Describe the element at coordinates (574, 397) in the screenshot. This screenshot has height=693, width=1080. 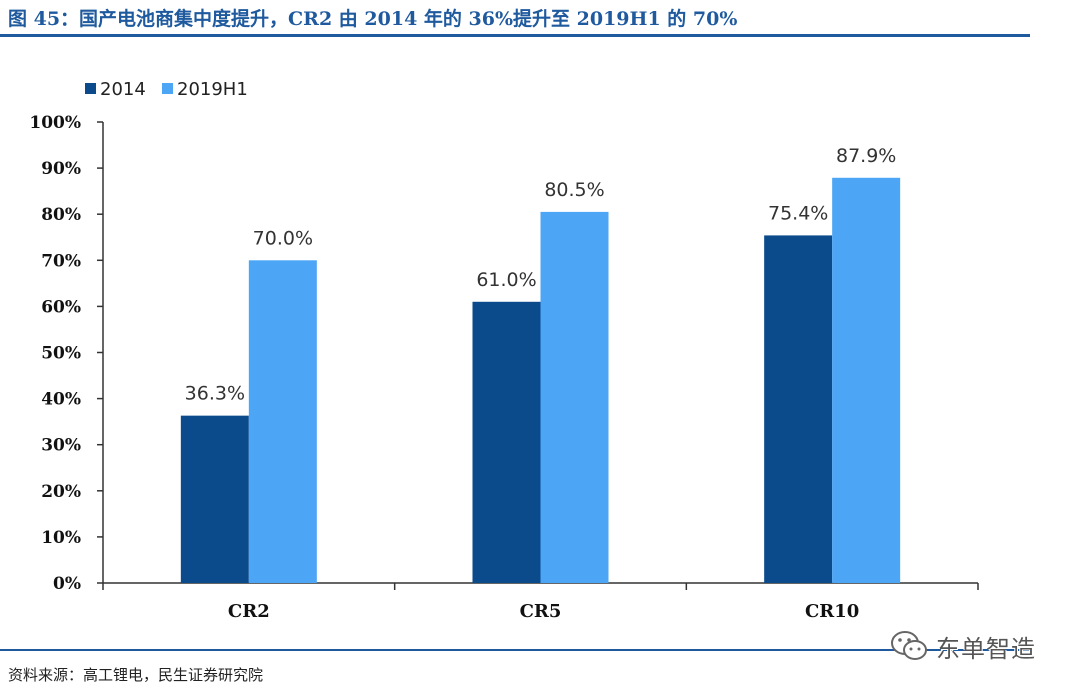
I see `bar-2019H1-CR5` at that location.